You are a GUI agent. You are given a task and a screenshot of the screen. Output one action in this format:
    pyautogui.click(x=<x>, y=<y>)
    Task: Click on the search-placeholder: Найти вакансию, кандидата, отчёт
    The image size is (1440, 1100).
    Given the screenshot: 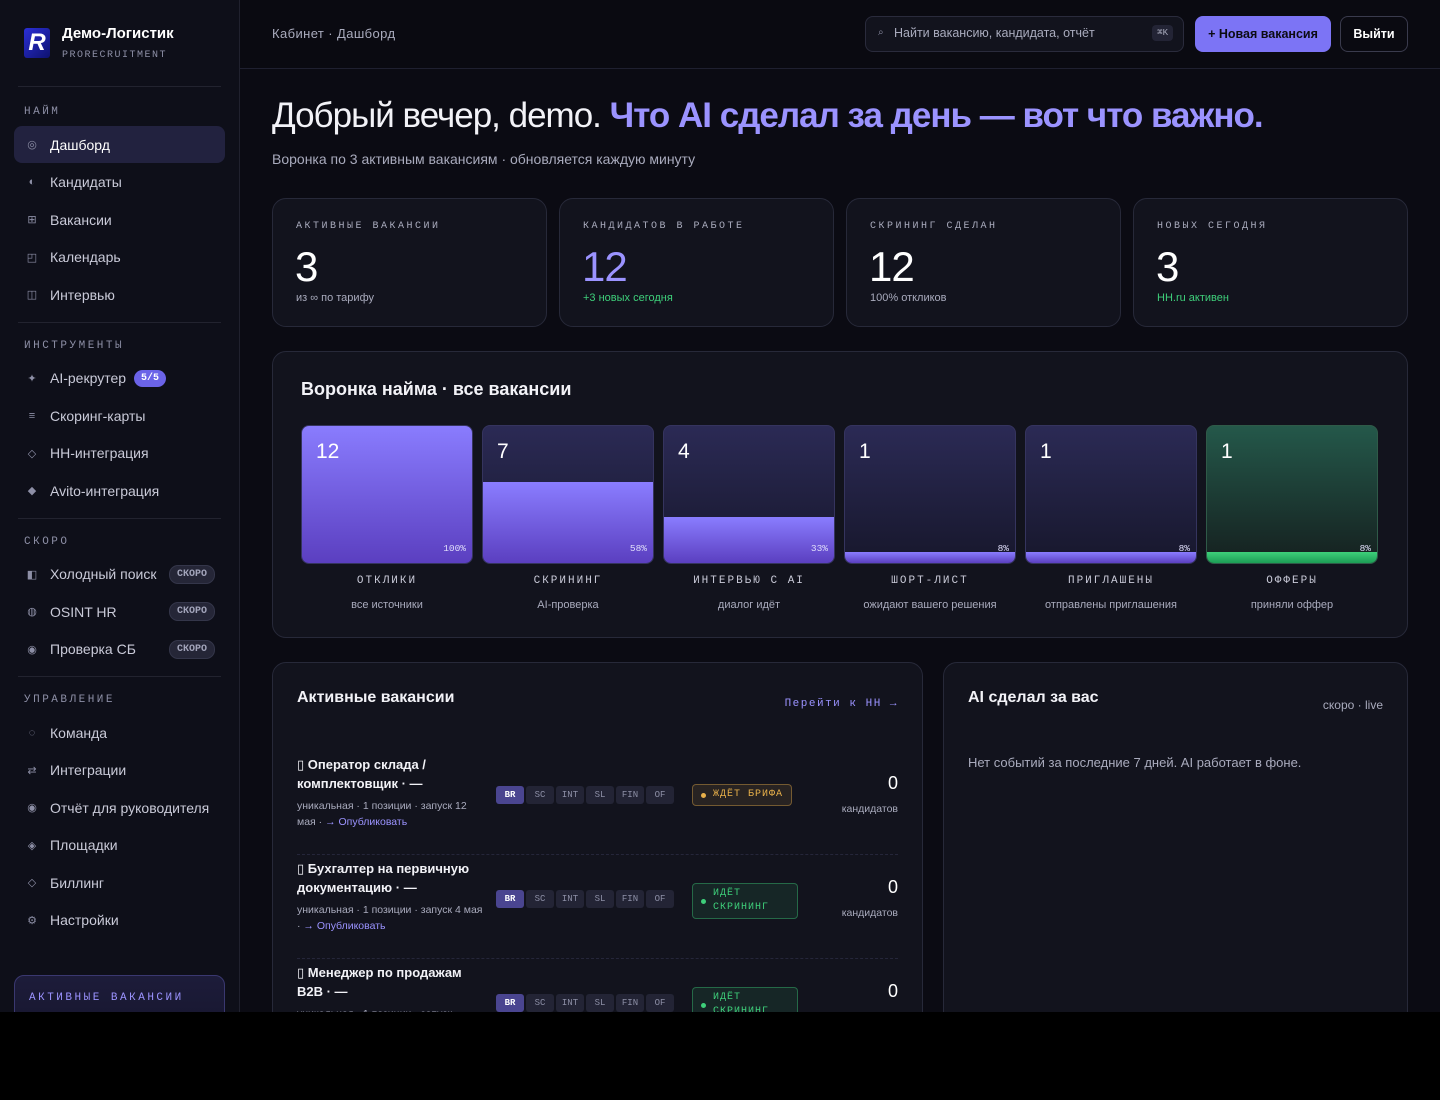 What is the action you would take?
    pyautogui.click(x=994, y=33)
    